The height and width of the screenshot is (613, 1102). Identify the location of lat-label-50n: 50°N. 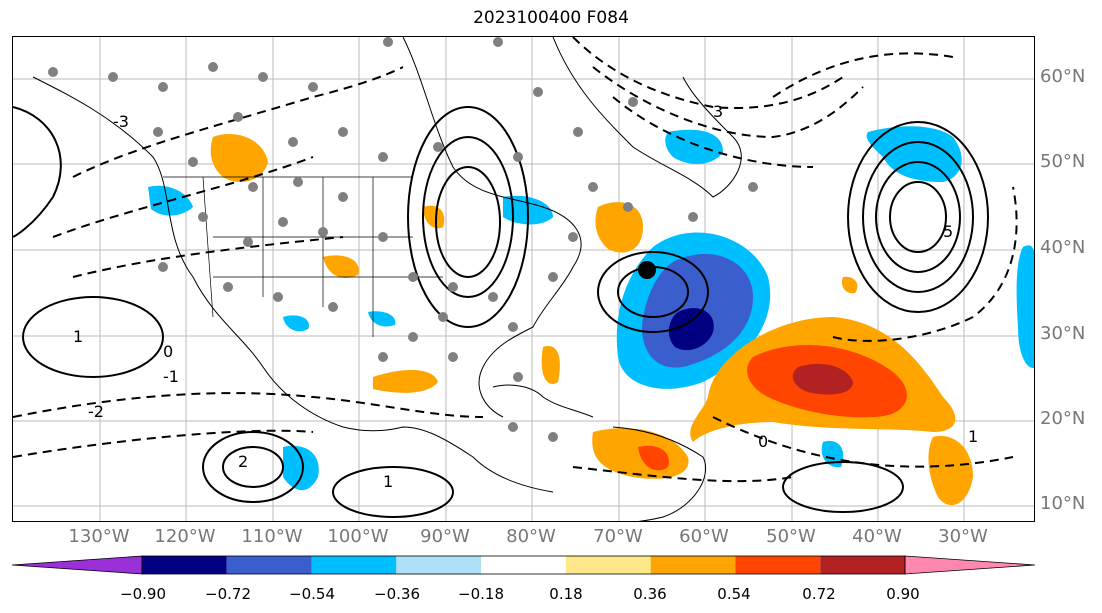
(1063, 161).